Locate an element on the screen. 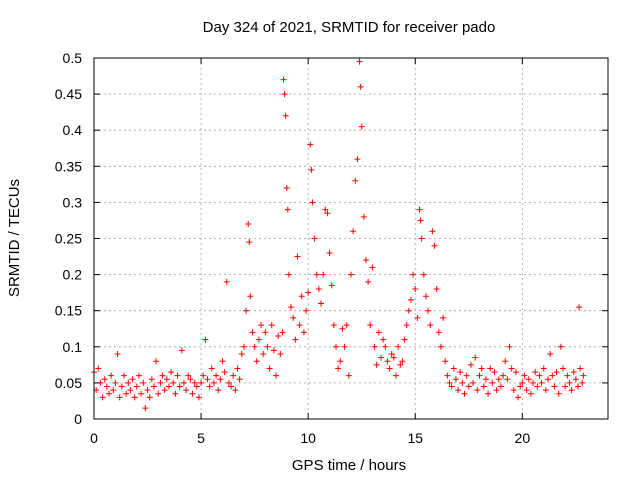 The image size is (640, 480). y-axis-tick-labels: 0 0.05 0.1 0.15 0.2 0.25 0.3 0.35 0.4 0.45 0.5 is located at coordinates (68, 238).